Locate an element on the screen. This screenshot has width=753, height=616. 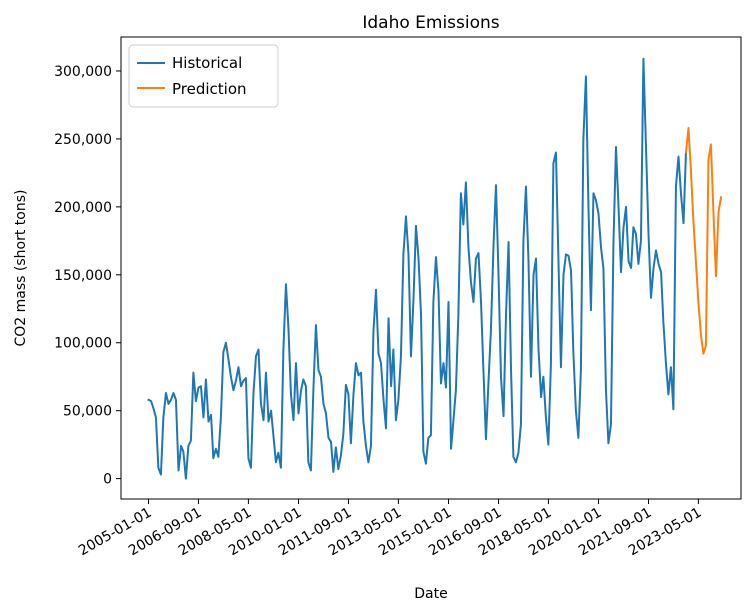
legend-label-historical: Historical is located at coordinates (207, 63).